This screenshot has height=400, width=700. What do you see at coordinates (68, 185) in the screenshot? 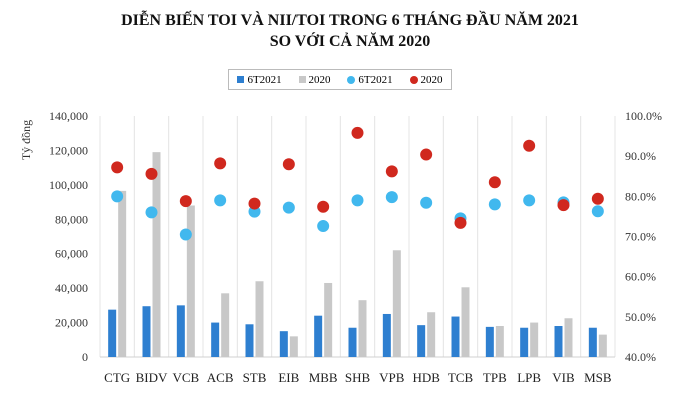
I see `y-tick-label: 100,000` at bounding box center [68, 185].